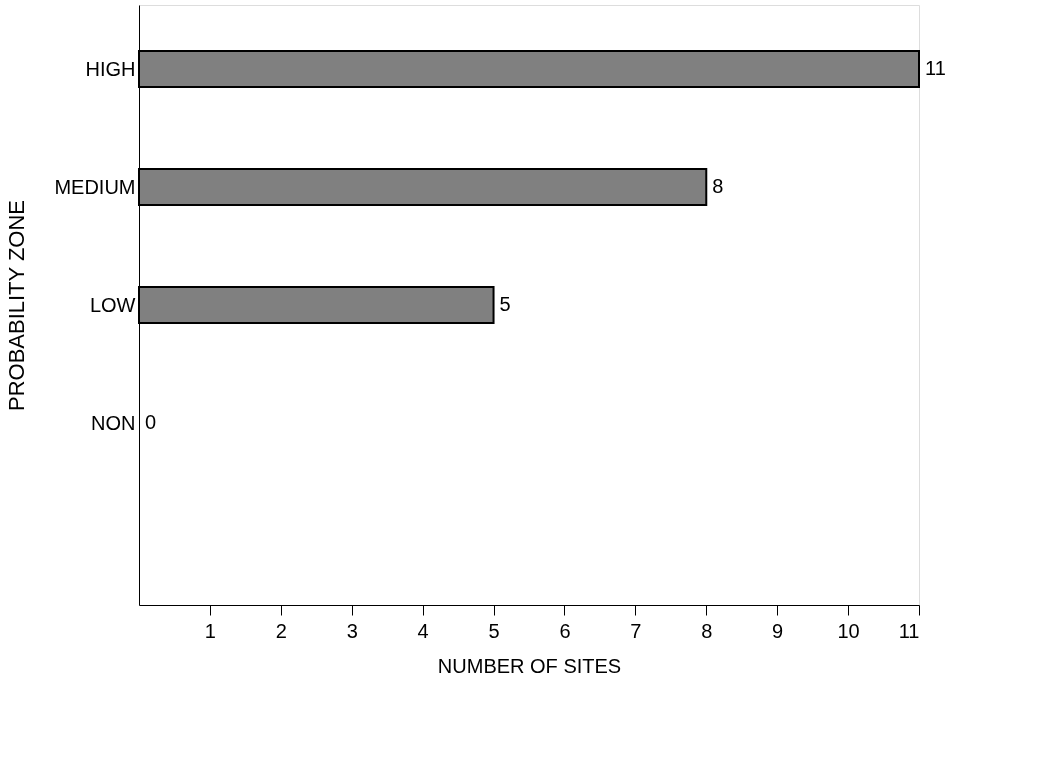 This screenshot has width=1054, height=763. I want to click on x-tick-label: 10, so click(848, 630).